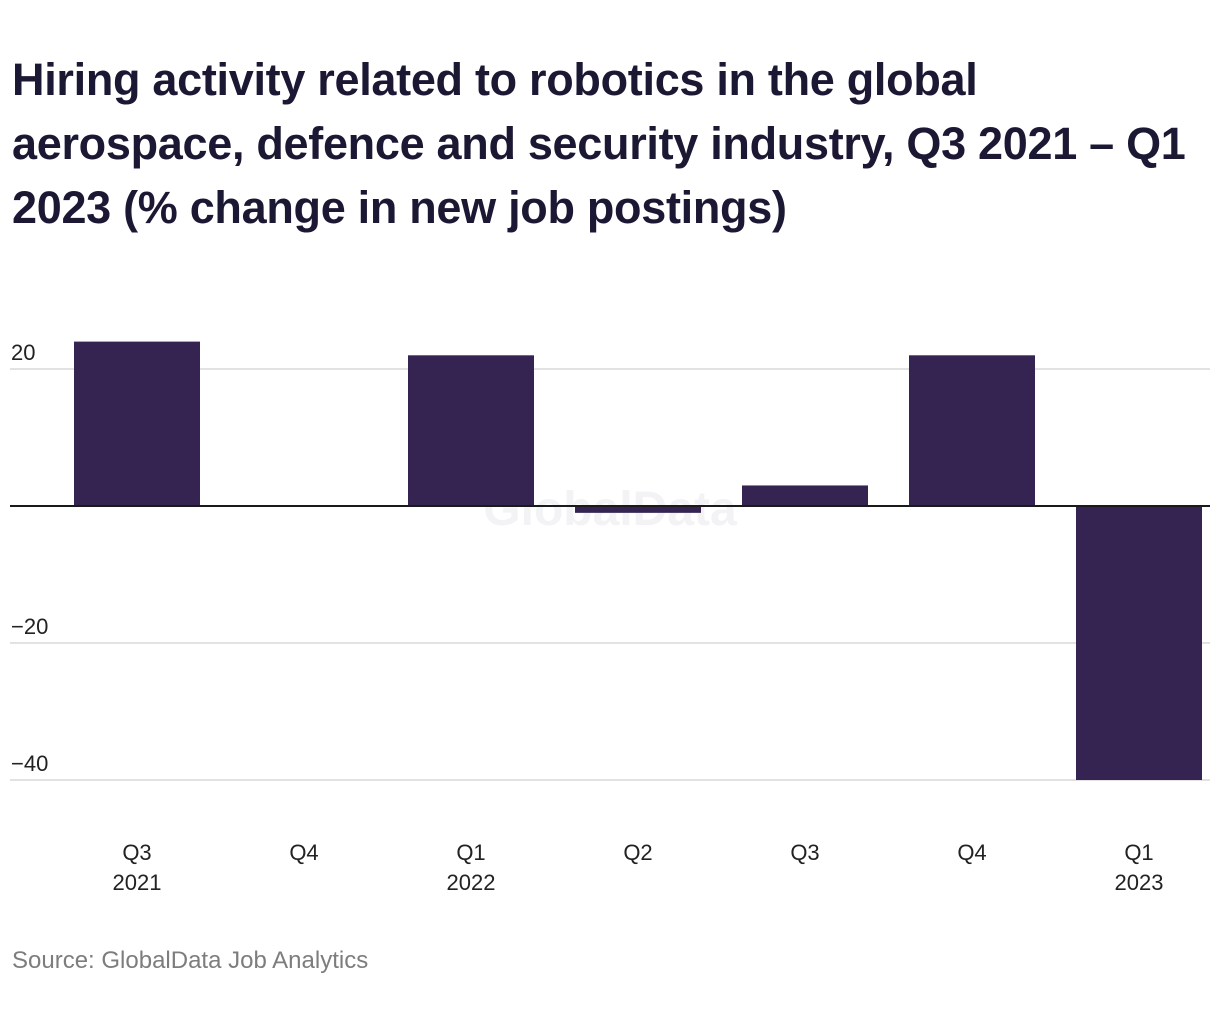  I want to click on x-tick-year-label: 2021, so click(137, 882).